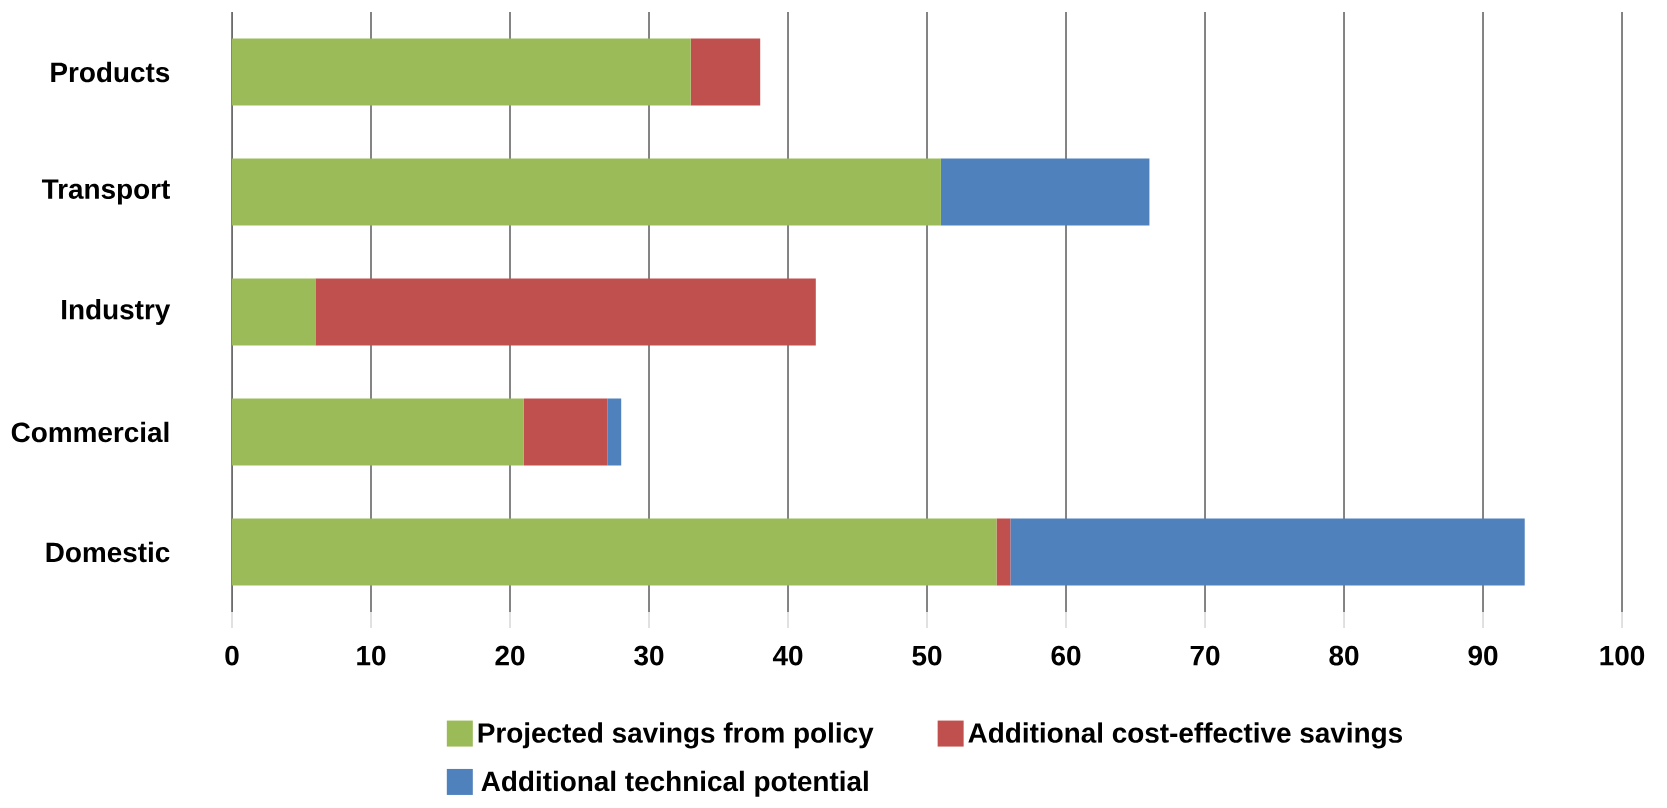  What do you see at coordinates (927, 655) in the screenshot?
I see `x-tick-label: 50` at bounding box center [927, 655].